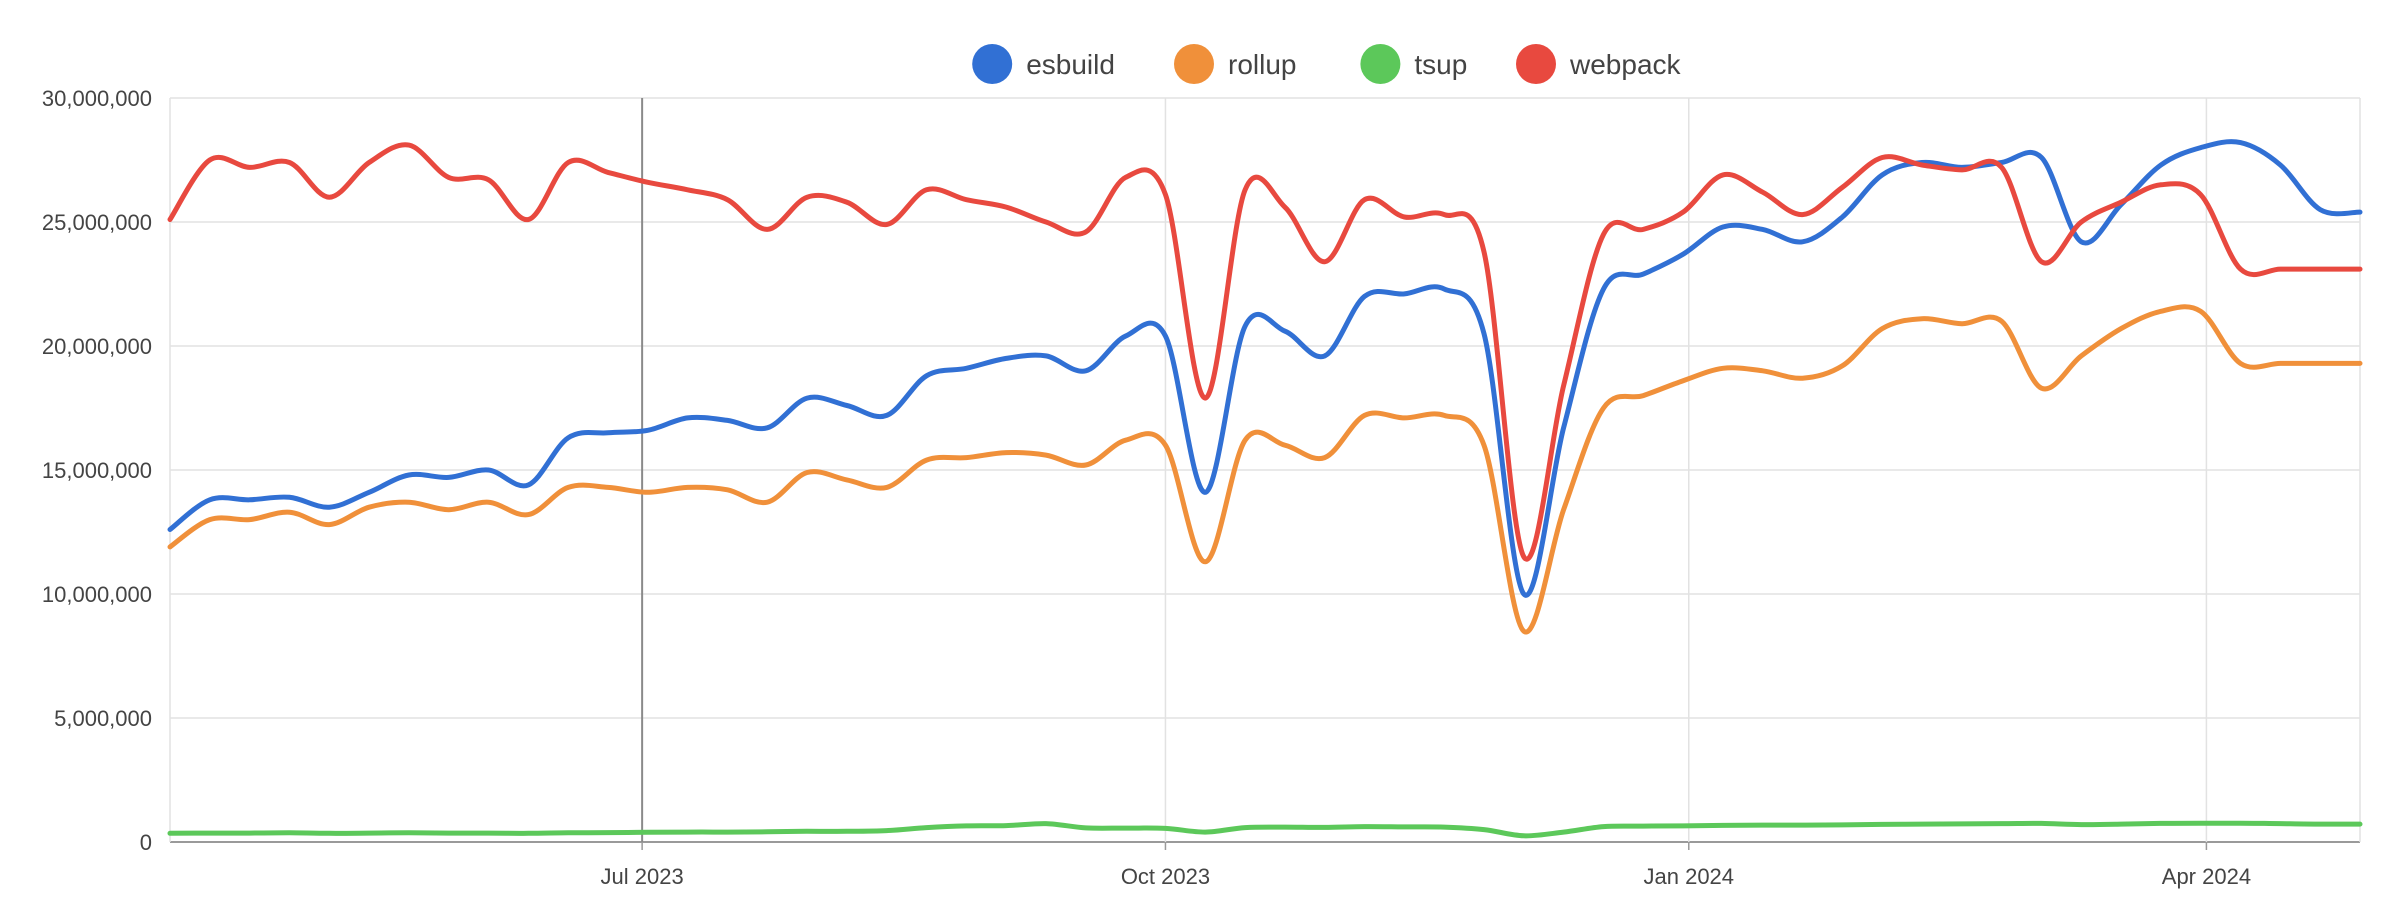 The height and width of the screenshot is (912, 2402). Describe the element at coordinates (97, 470) in the screenshot. I see `y-tick-label: 15,000,000` at that location.